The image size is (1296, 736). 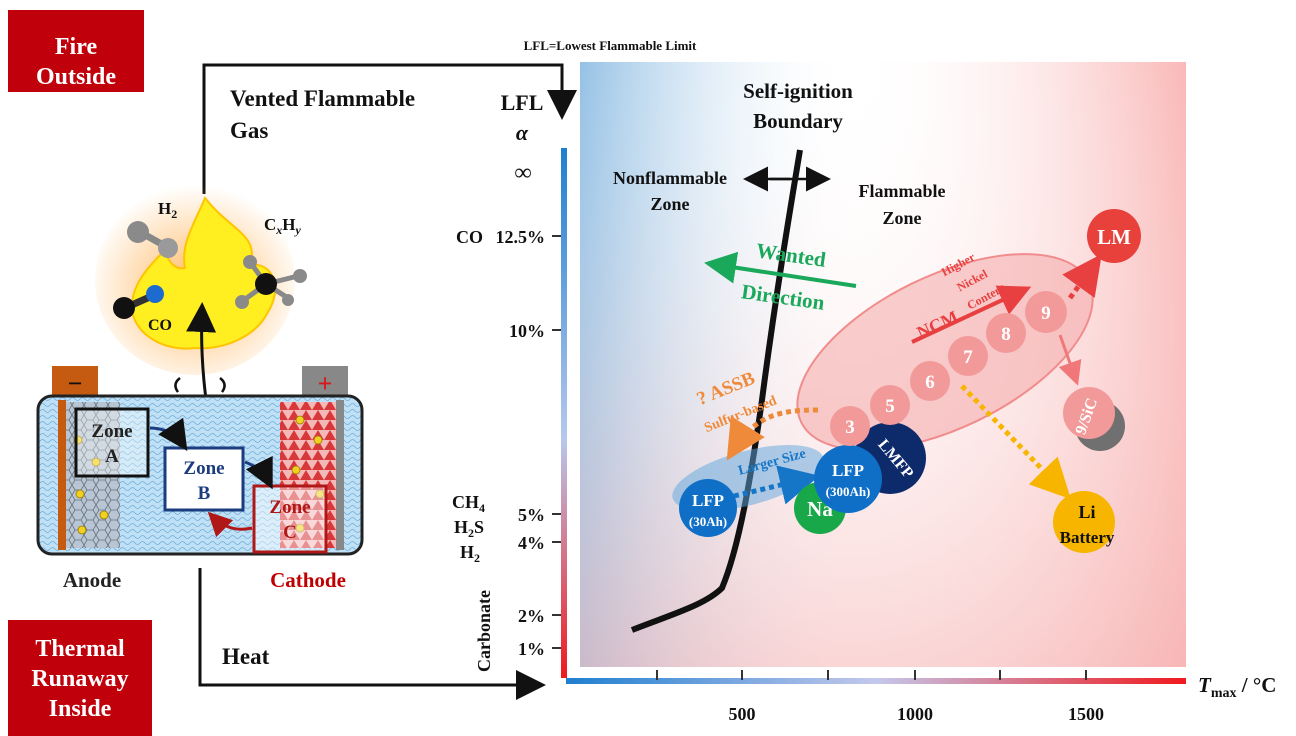 I want to click on point-lfp-30ah-sub: (30Ah), so click(x=708, y=521).